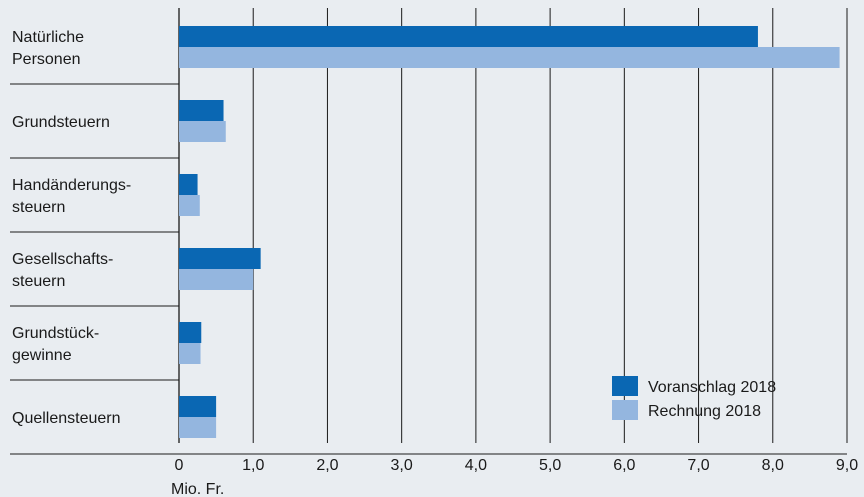 This screenshot has width=864, height=497. What do you see at coordinates (71, 185) in the screenshot?
I see `category-label: Handänderungs-` at bounding box center [71, 185].